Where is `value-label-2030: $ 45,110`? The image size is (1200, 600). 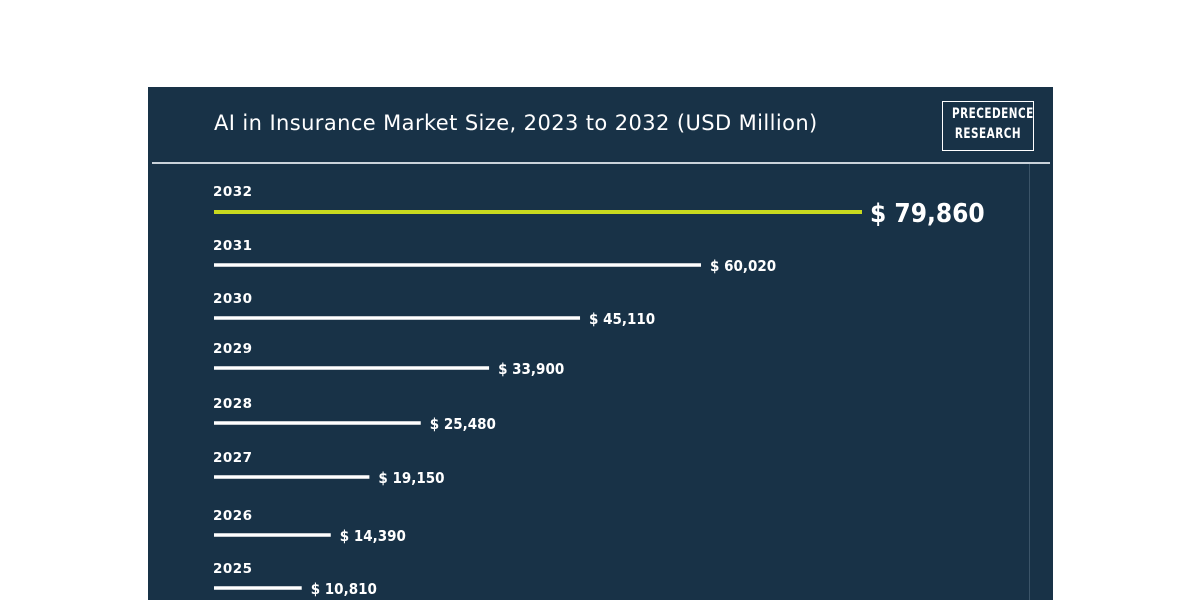 value-label-2030: $ 45,110 is located at coordinates (622, 319).